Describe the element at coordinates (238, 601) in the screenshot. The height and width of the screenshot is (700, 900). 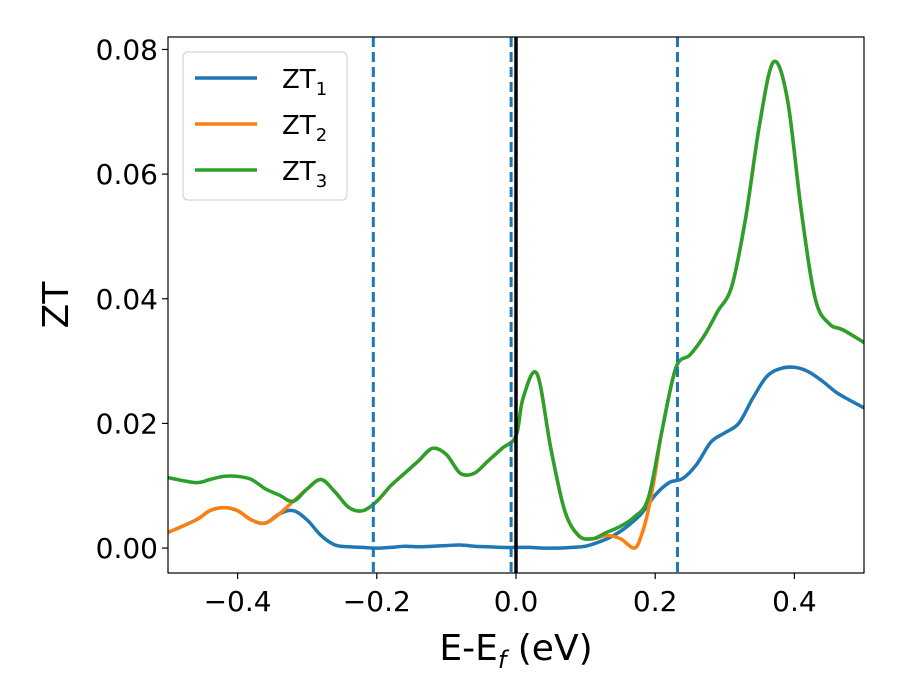
I see `x-tick-label: −0.4` at that location.